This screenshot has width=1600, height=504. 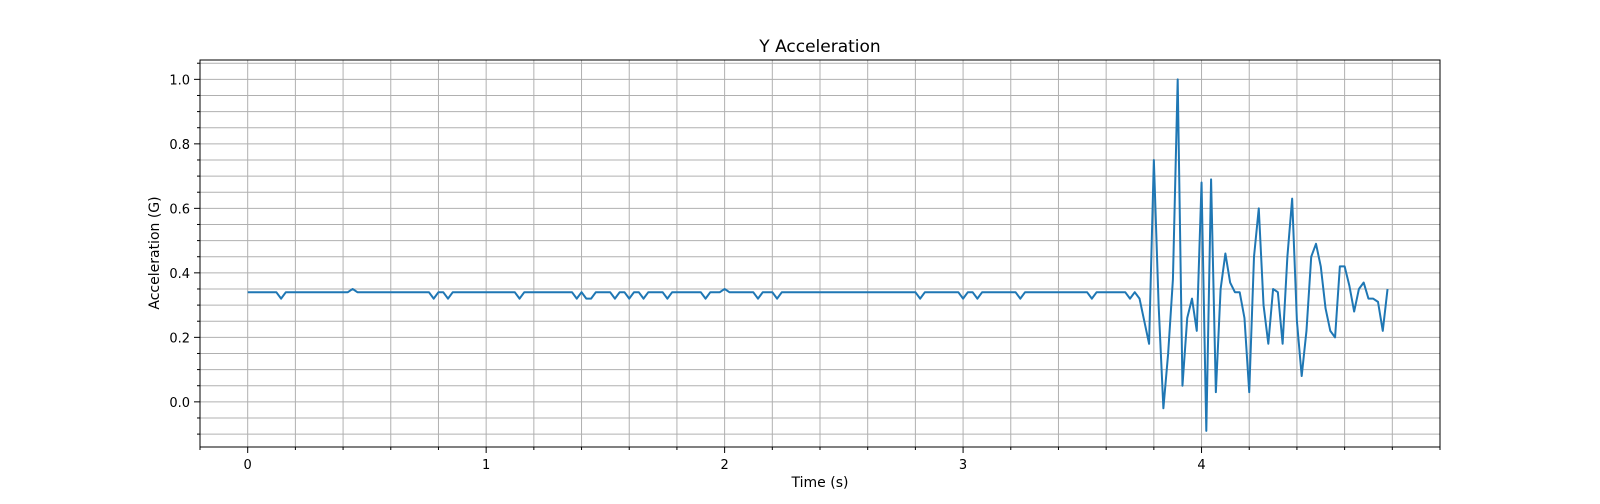 I want to click on y-tick-label: 0.6, so click(x=179, y=209).